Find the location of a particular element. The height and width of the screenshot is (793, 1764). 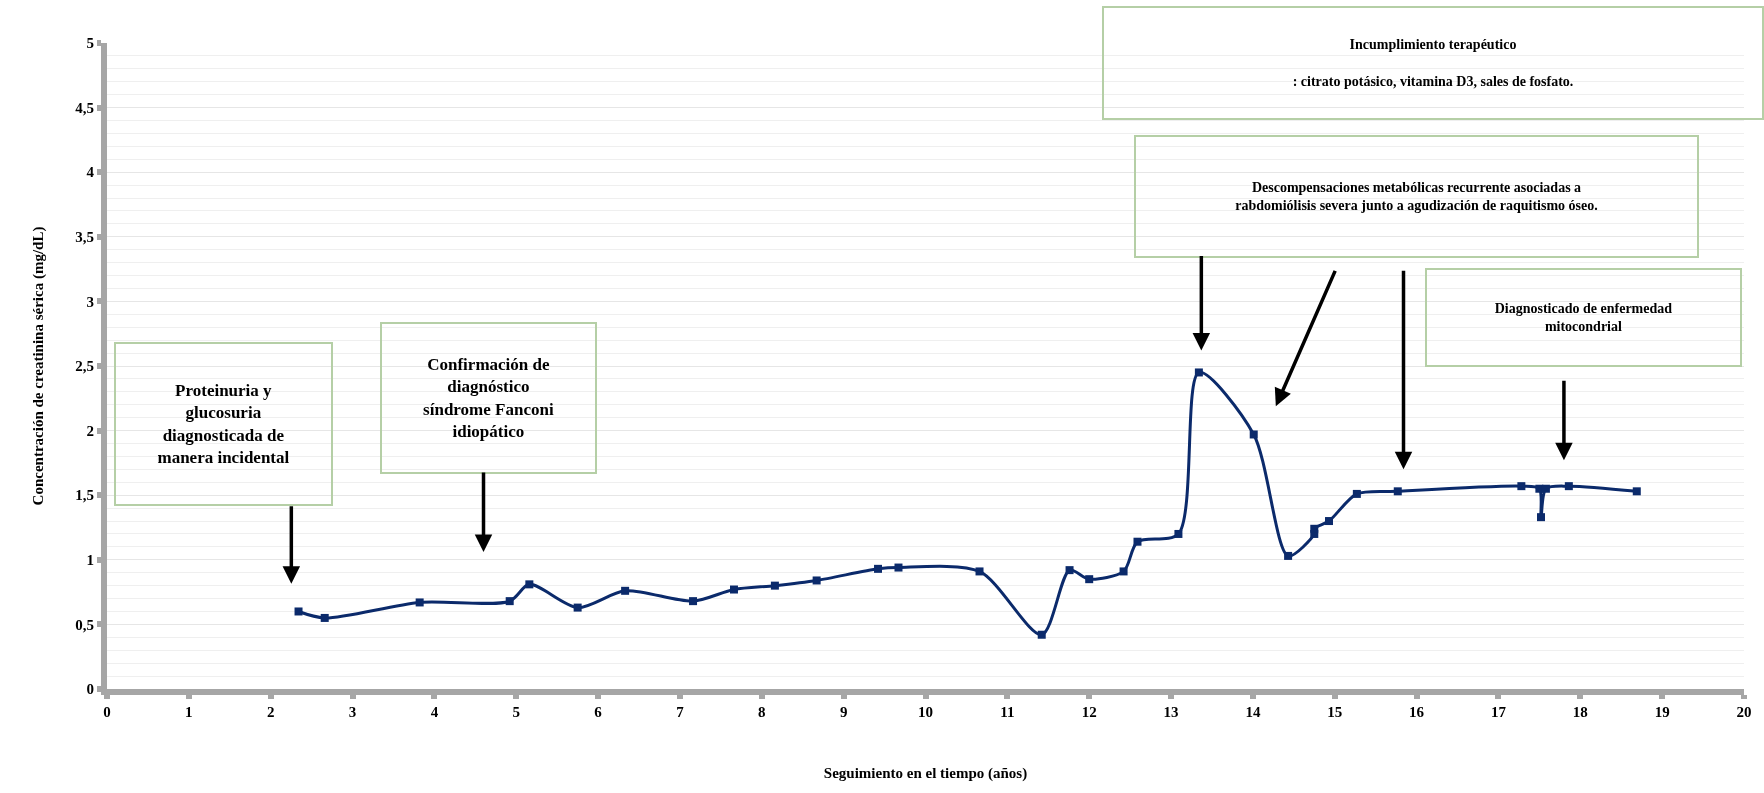

x-tick-label: 6 is located at coordinates (598, 712).